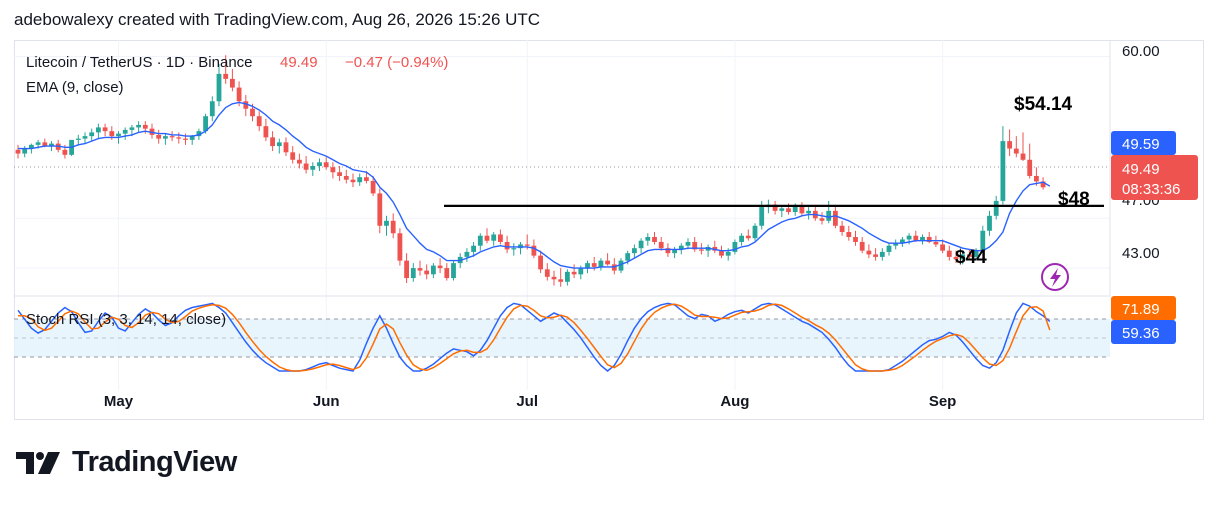 Image resolution: width=1220 pixels, height=507 pixels. What do you see at coordinates (1055, 277) in the screenshot?
I see `lightning-icon` at bounding box center [1055, 277].